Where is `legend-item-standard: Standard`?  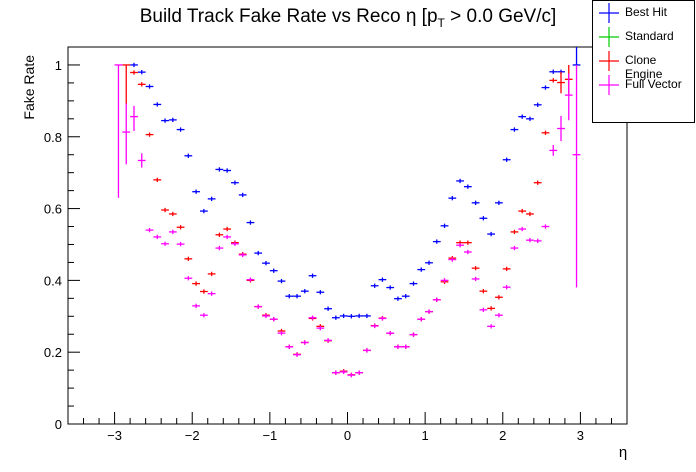
legend-item-standard: Standard is located at coordinates (643, 37).